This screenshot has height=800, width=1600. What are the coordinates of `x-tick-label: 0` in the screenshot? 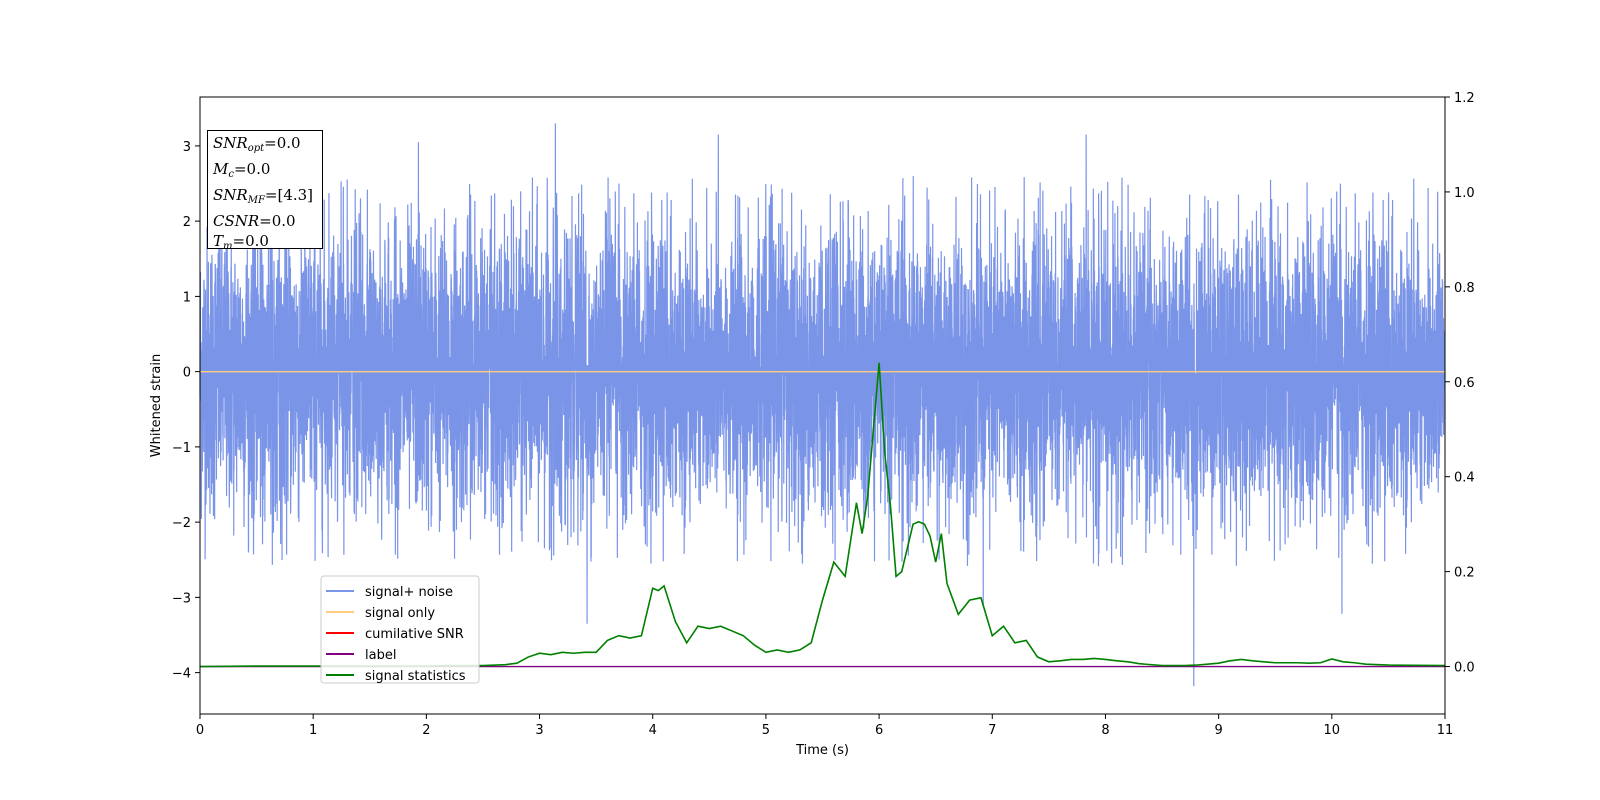 It's located at (200, 730).